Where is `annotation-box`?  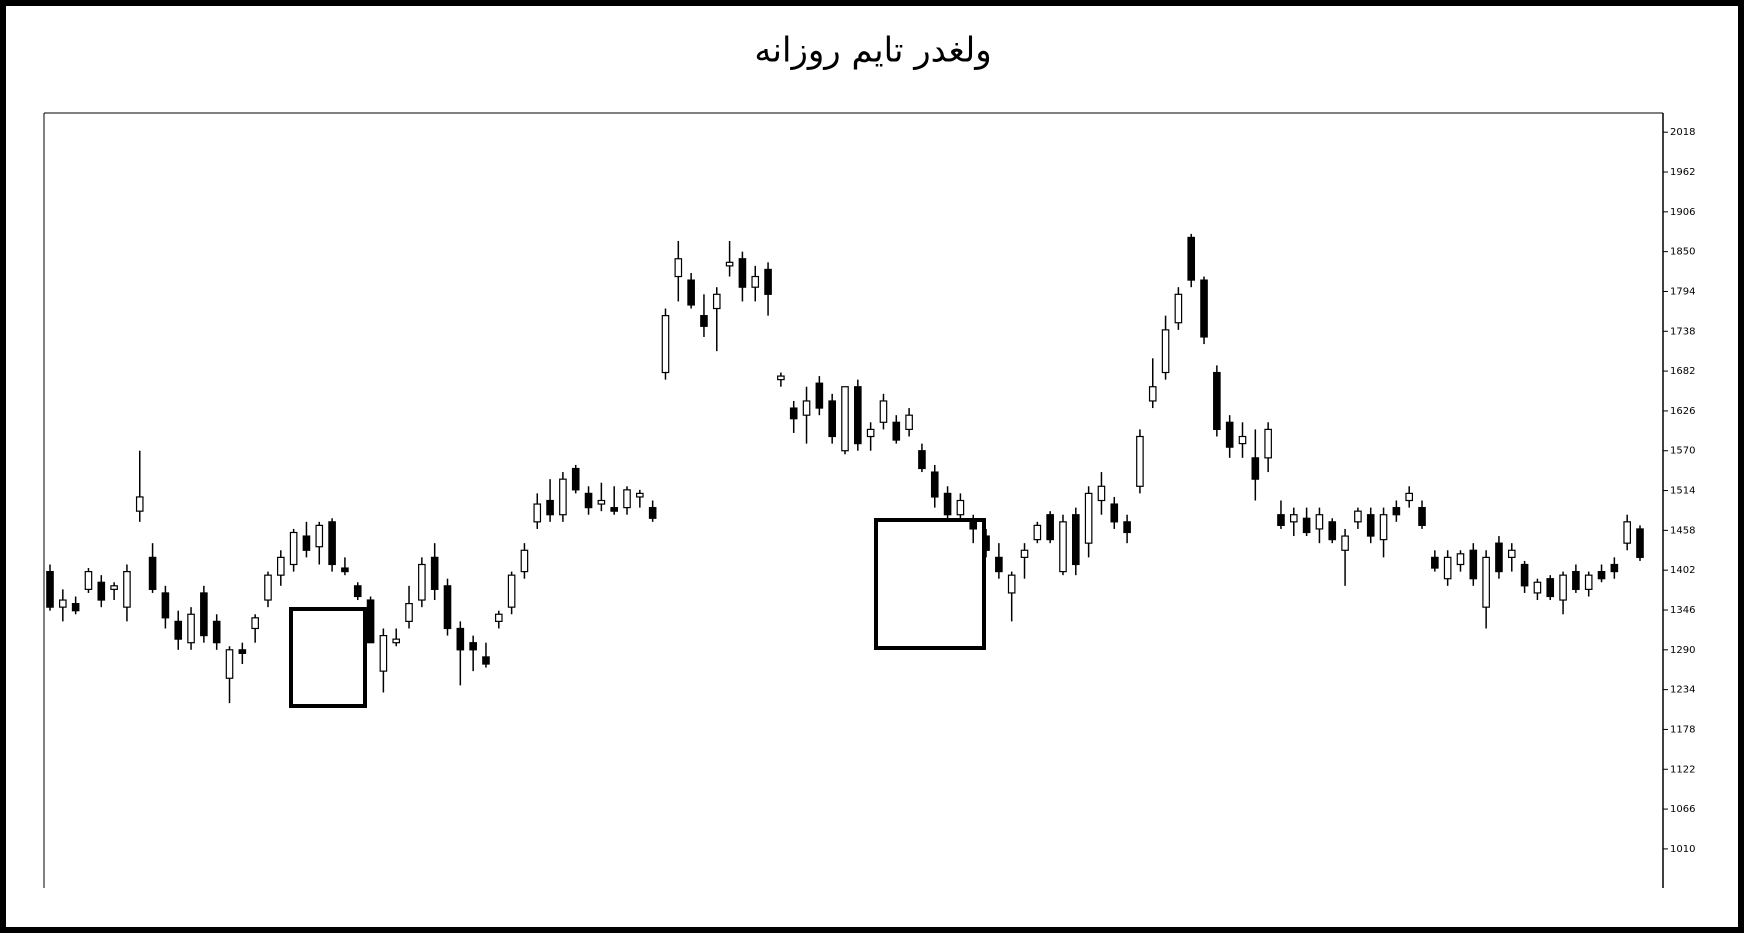 annotation-box is located at coordinates (328, 657).